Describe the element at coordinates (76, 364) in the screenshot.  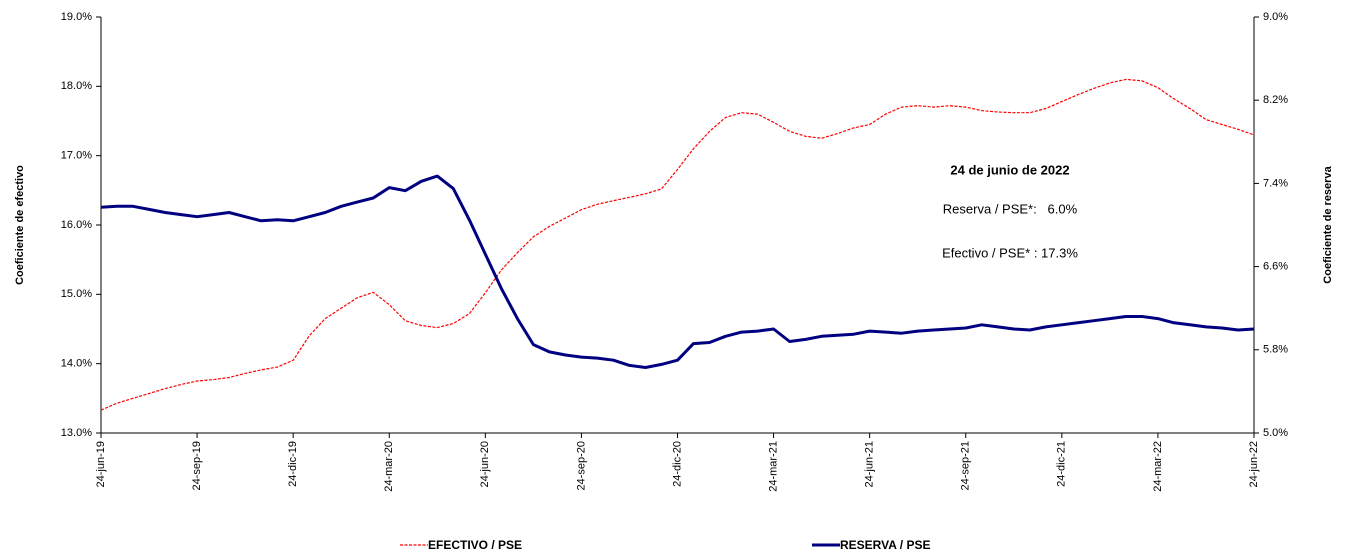
I see `y-tick-label: 14.0%` at that location.